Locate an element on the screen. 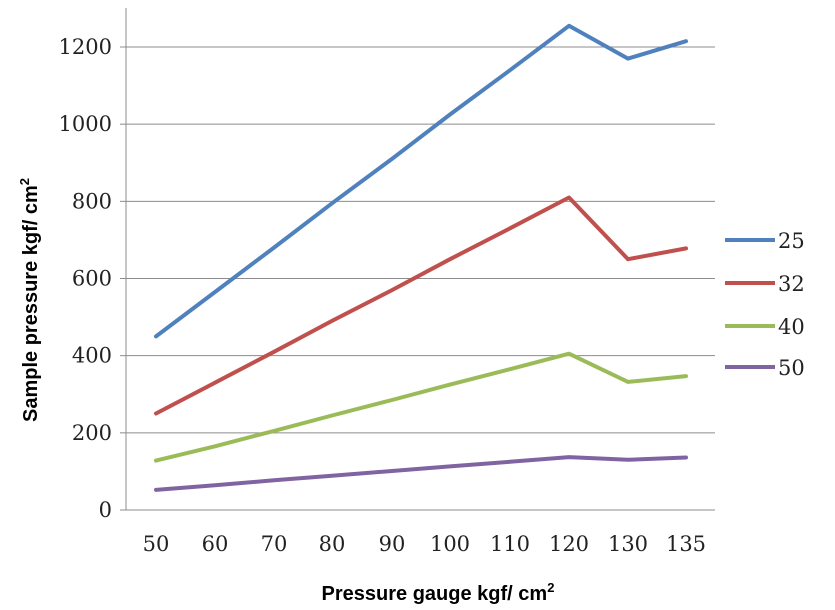  y-tick-label: 800 is located at coordinates (92, 201).